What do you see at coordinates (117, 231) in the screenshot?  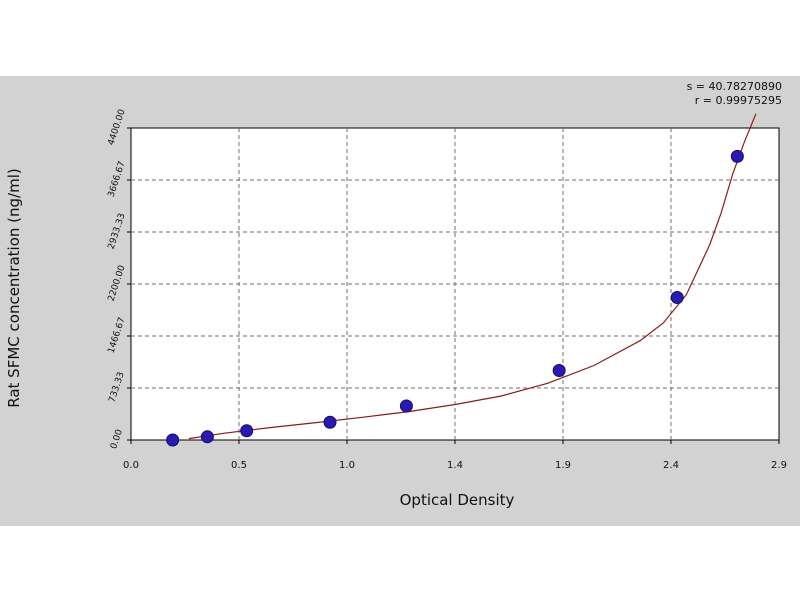 I see `y-tick-label: 2933.33` at bounding box center [117, 231].